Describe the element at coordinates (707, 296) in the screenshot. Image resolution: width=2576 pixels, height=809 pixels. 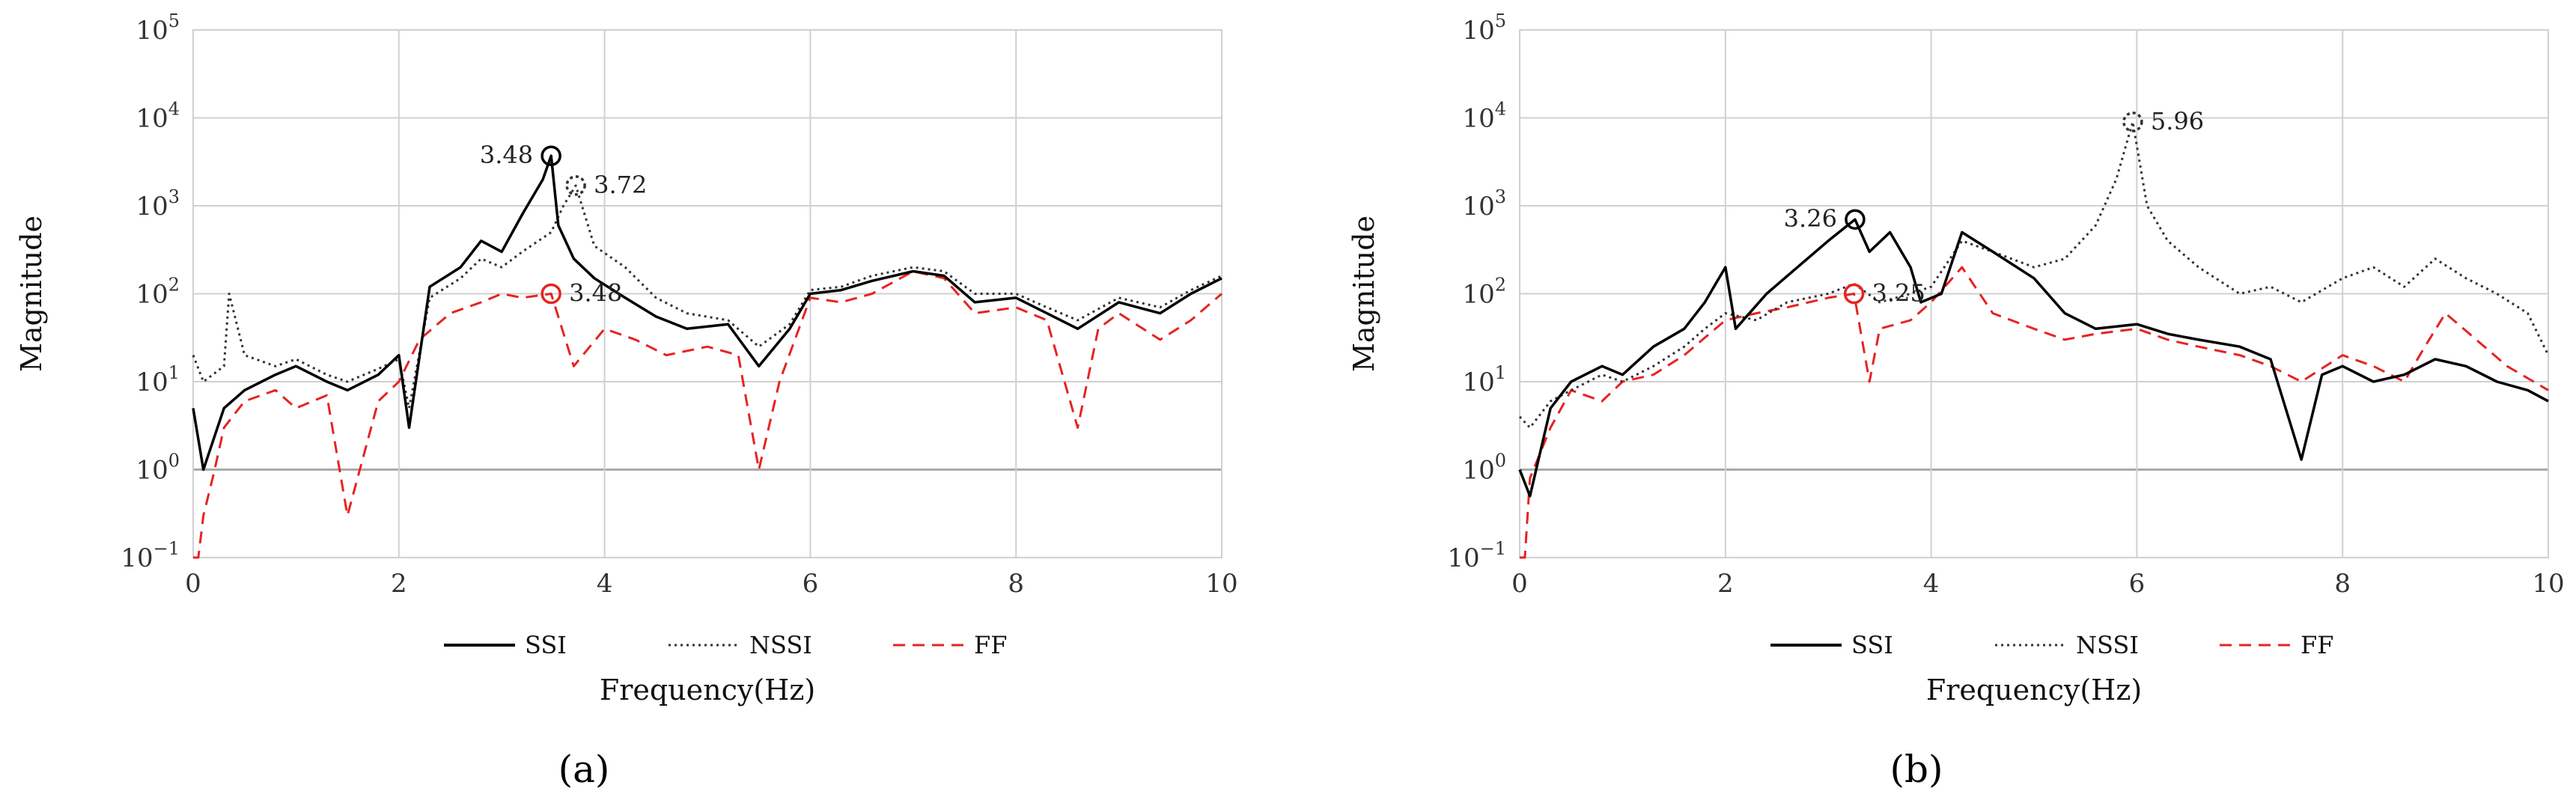
I see `series-line-nssi` at that location.